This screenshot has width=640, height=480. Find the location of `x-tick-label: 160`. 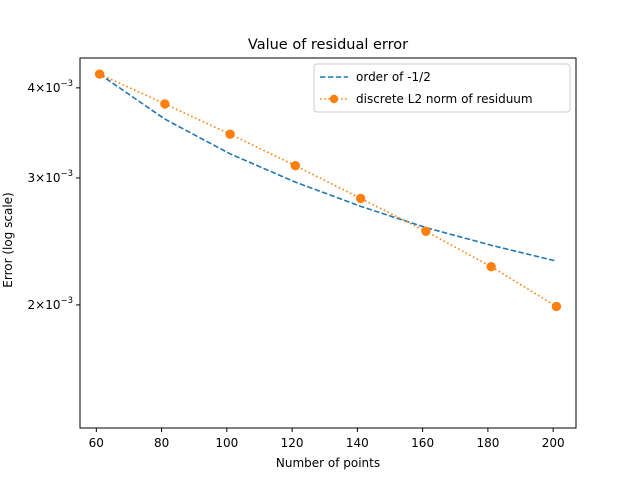

x-tick-label: 160 is located at coordinates (422, 443).